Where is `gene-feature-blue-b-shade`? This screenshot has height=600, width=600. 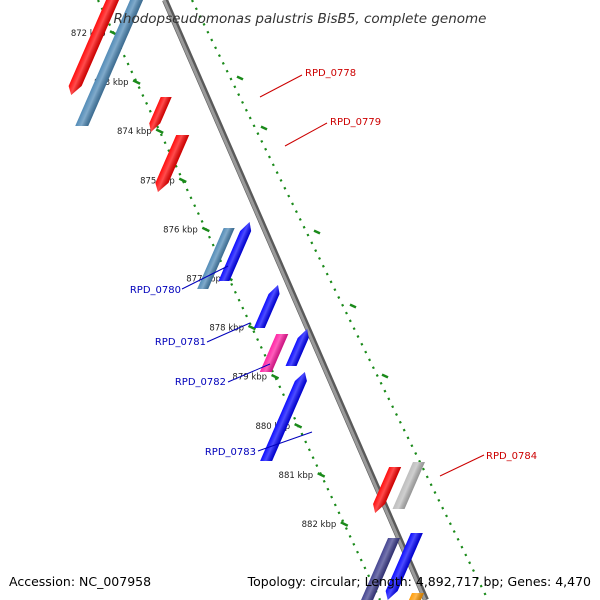 gene-feature-blue-b-shade is located at coordinates (266, 306).